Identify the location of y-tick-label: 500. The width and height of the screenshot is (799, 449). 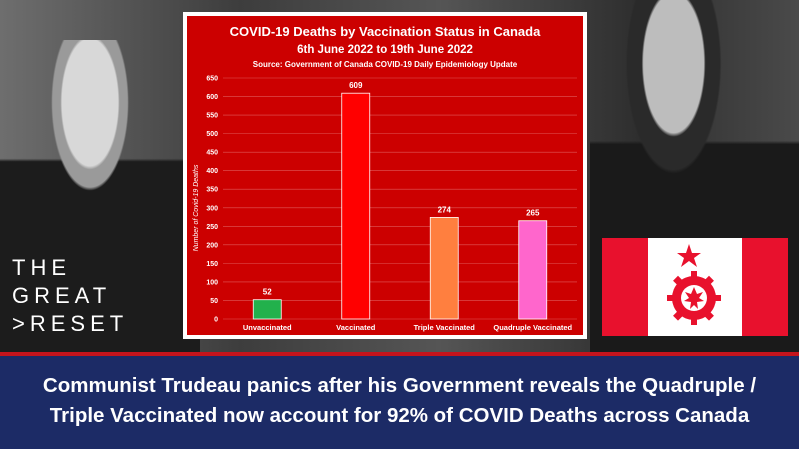
(212, 134).